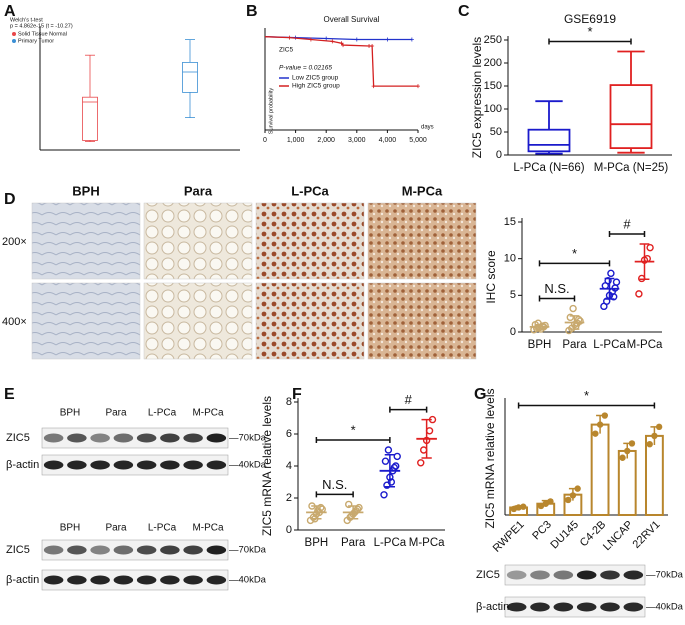 The width and height of the screenshot is (685, 625). What do you see at coordinates (26, 20) in the screenshot?
I see `chart-title: Welch's t-test` at bounding box center [26, 20].